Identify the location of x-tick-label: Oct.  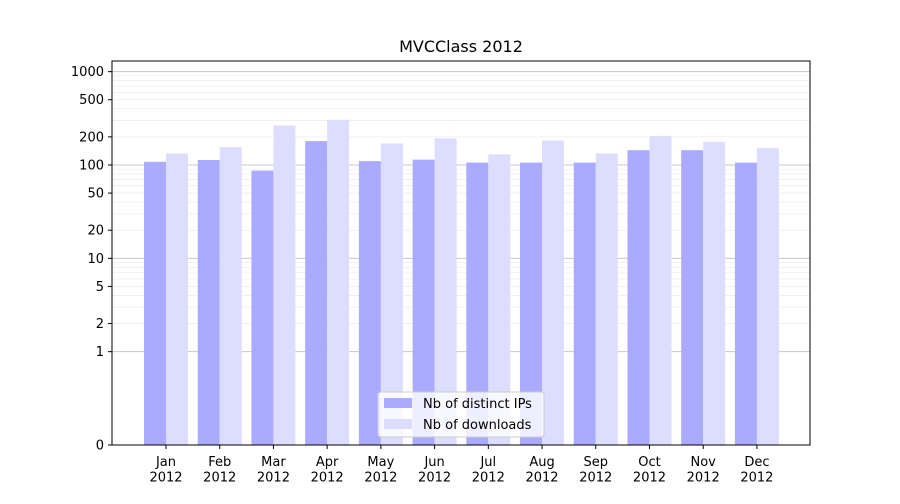
(649, 462).